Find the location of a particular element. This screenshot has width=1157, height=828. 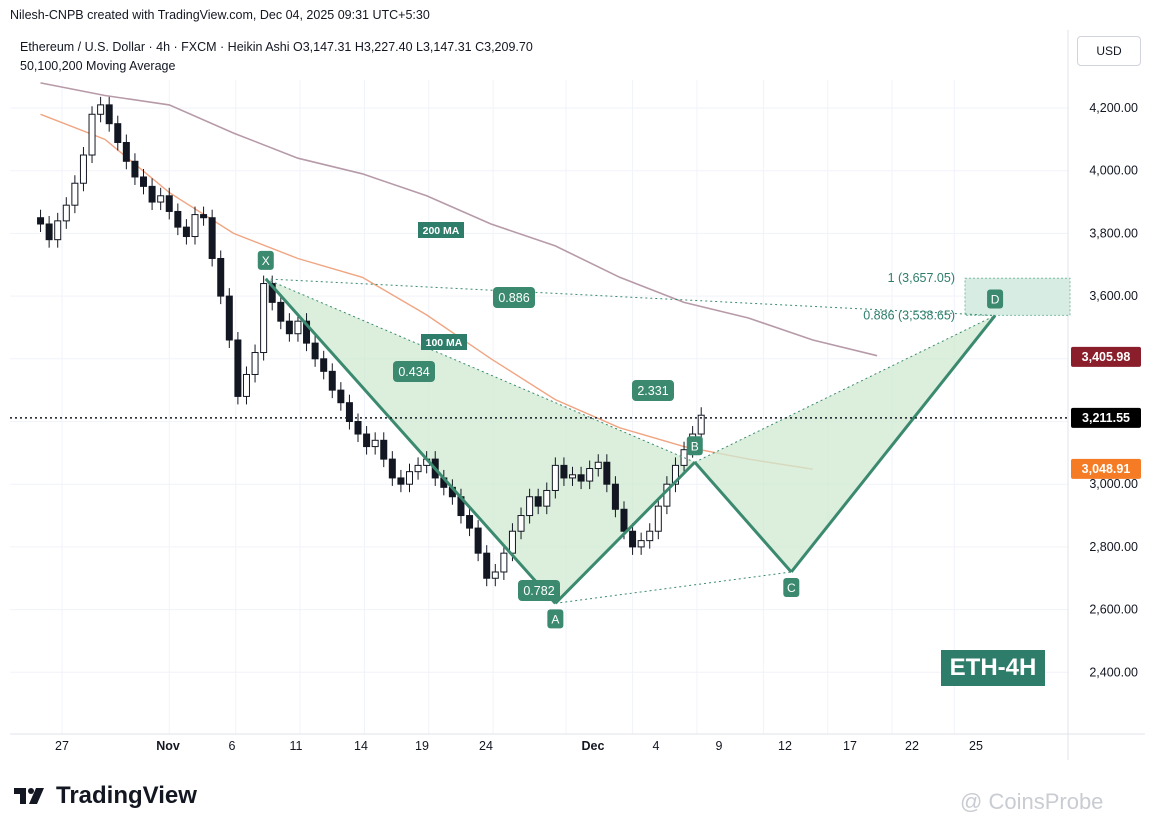

ratio-badge-text: 0.886 is located at coordinates (513, 298).